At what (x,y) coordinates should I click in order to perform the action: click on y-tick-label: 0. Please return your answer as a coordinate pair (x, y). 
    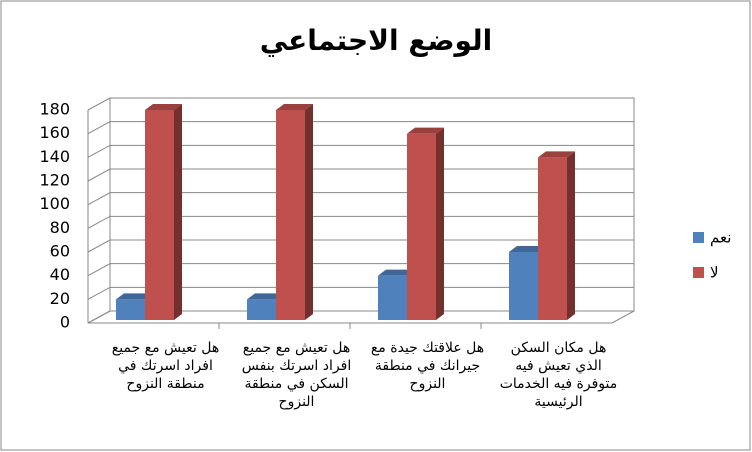
    Looking at the image, I should click on (65, 322).